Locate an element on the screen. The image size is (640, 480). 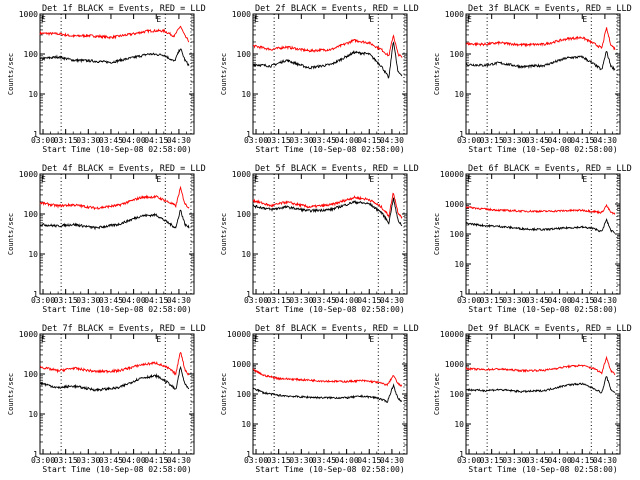
chart-title: Det 5f BLACK = Events, RED = LLD is located at coordinates (337, 169).